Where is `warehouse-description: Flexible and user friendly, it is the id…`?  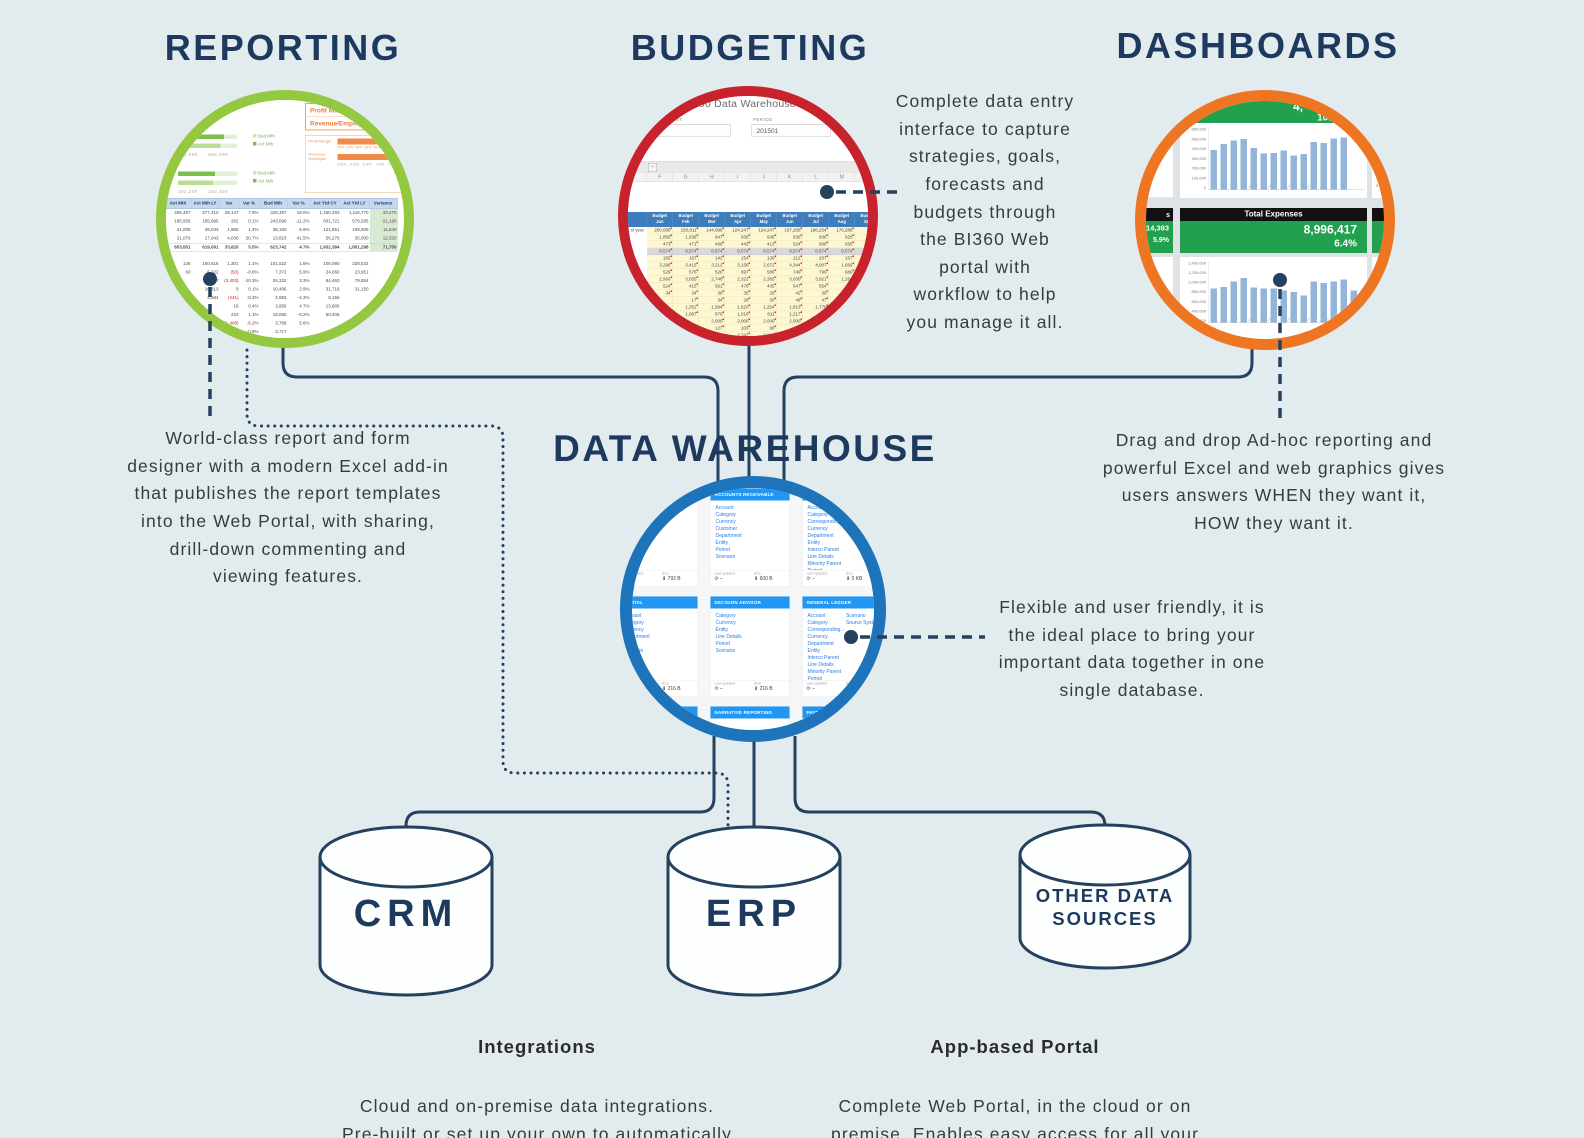 warehouse-description: Flexible and user friendly, it is the id… is located at coordinates (1132, 648).